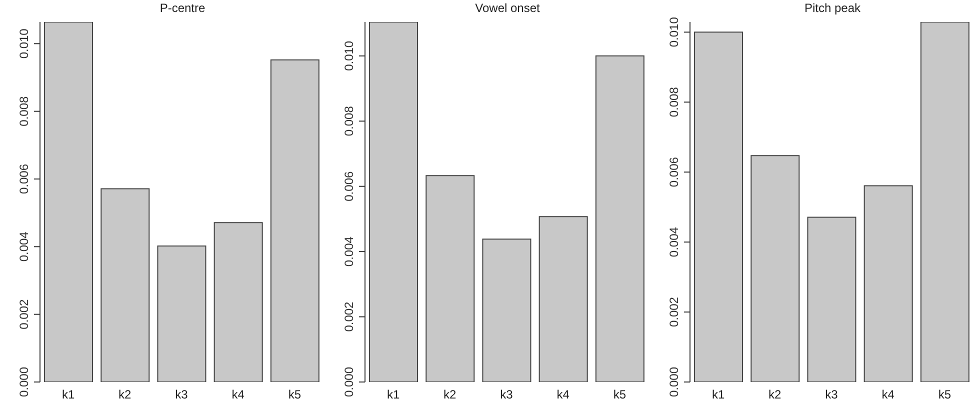  I want to click on chart-title: Pitch peak, so click(832, 8).